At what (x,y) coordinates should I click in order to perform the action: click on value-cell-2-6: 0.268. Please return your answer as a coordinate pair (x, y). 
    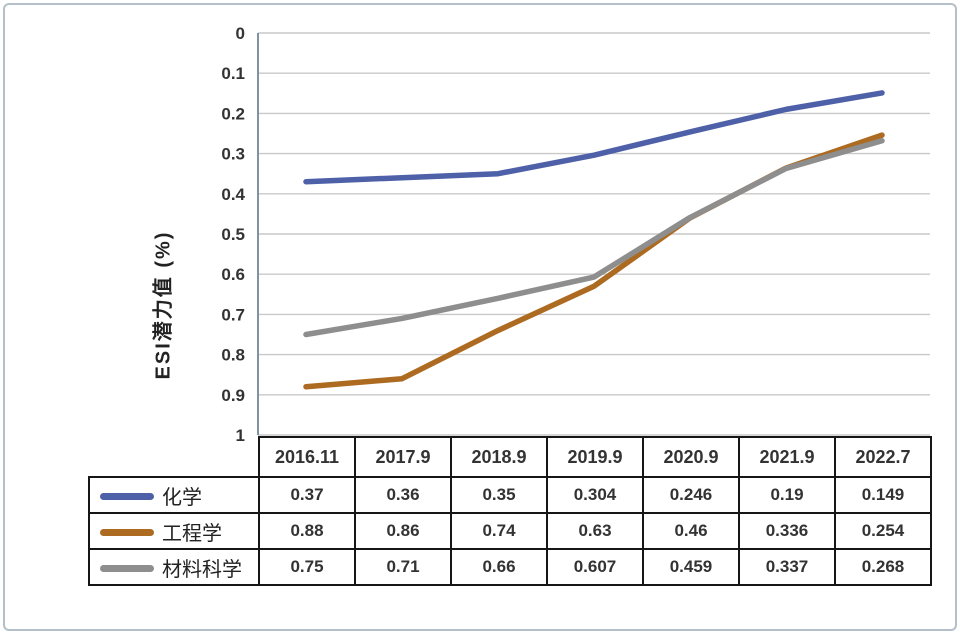
    Looking at the image, I should click on (883, 567).